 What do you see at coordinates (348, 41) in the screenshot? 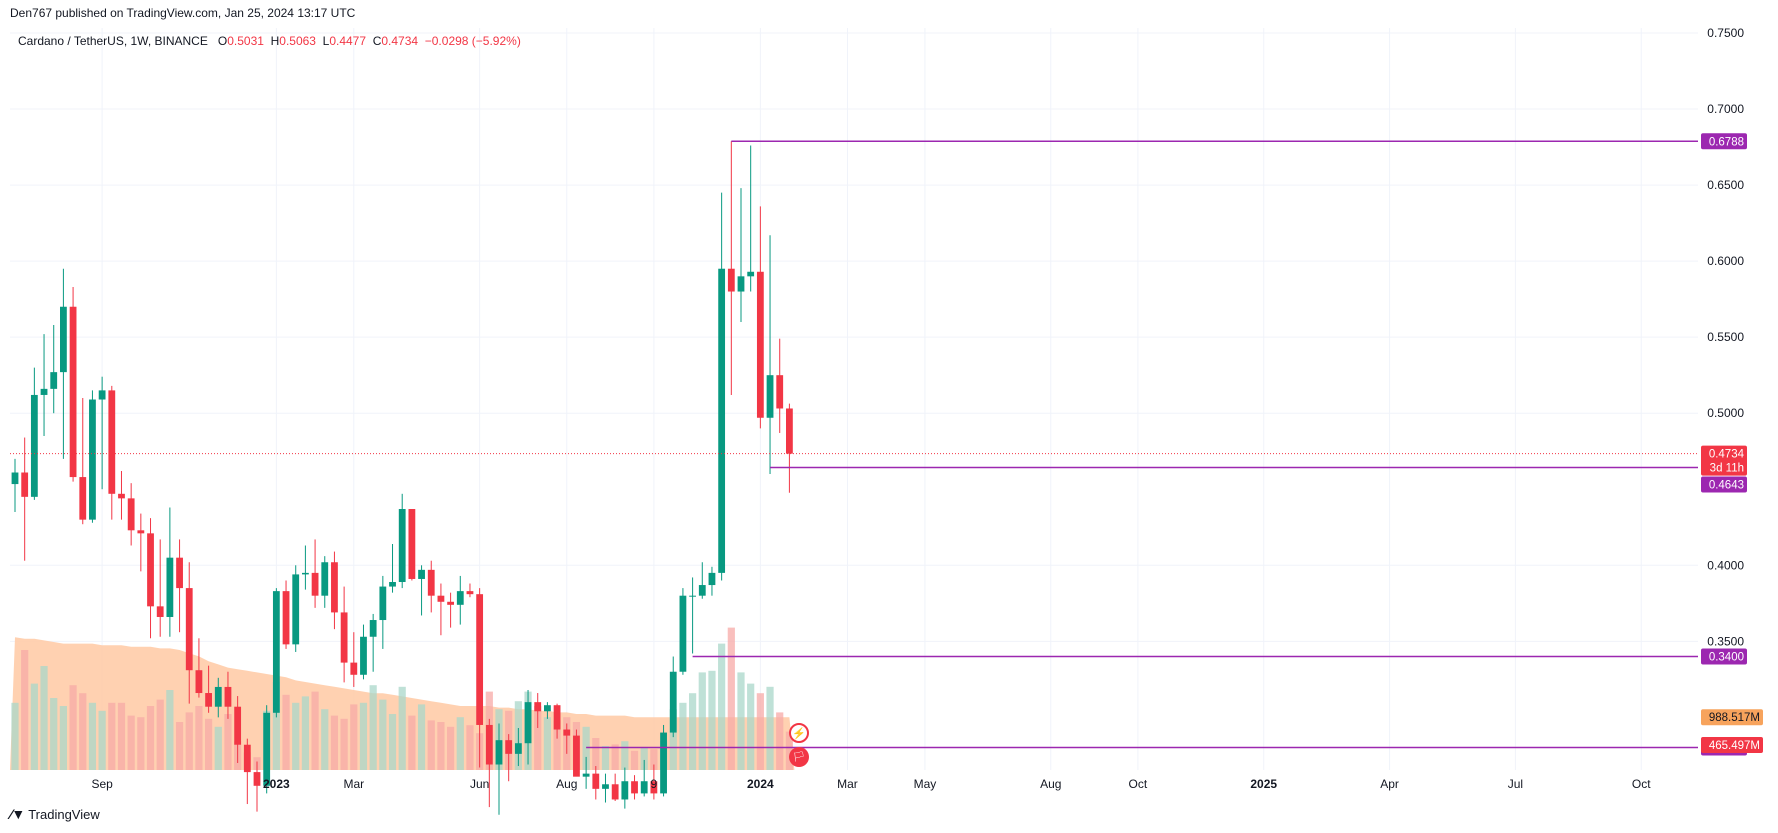
I see `low-value: 0.4477` at bounding box center [348, 41].